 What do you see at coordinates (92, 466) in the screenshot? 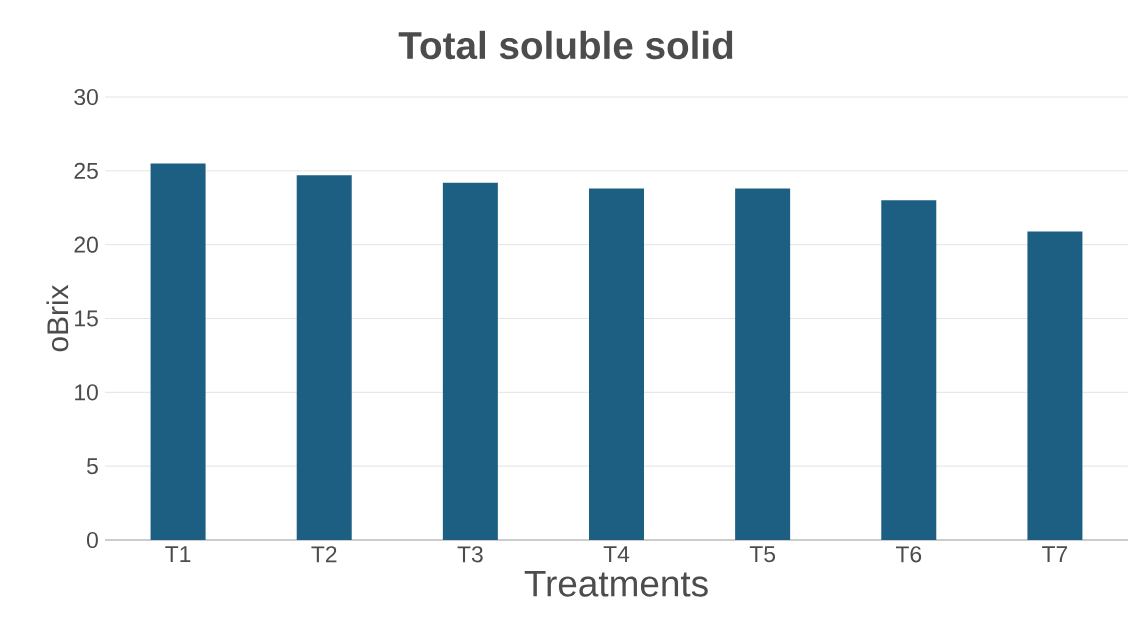
I see `y-tick-label: 5` at bounding box center [92, 466].